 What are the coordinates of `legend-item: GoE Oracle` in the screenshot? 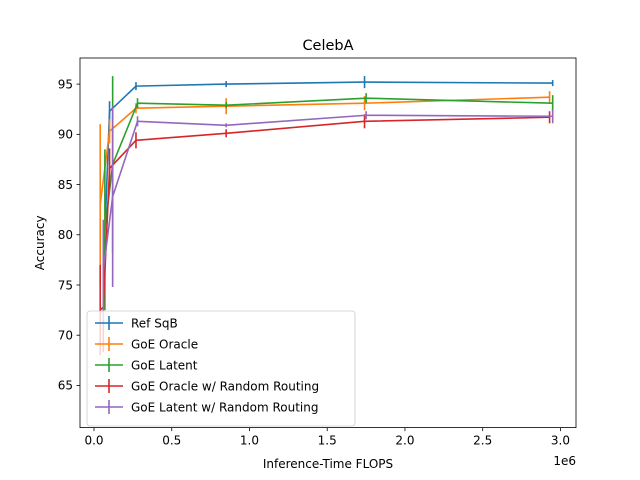 It's located at (146, 344).